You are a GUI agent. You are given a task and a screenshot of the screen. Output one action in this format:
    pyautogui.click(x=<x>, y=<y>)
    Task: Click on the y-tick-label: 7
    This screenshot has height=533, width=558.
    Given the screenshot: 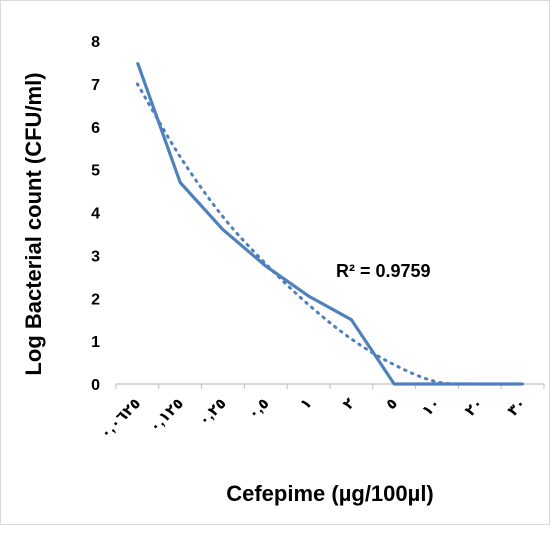 What is the action you would take?
    pyautogui.click(x=95, y=85)
    